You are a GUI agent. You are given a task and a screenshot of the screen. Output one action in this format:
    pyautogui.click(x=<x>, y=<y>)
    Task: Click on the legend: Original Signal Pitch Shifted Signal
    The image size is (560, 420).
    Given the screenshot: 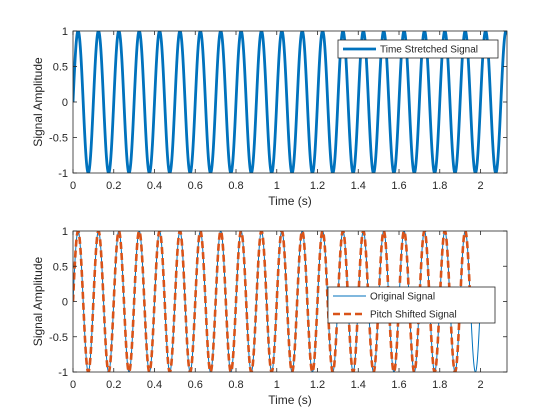 What is the action you would take?
    pyautogui.click(x=411, y=305)
    